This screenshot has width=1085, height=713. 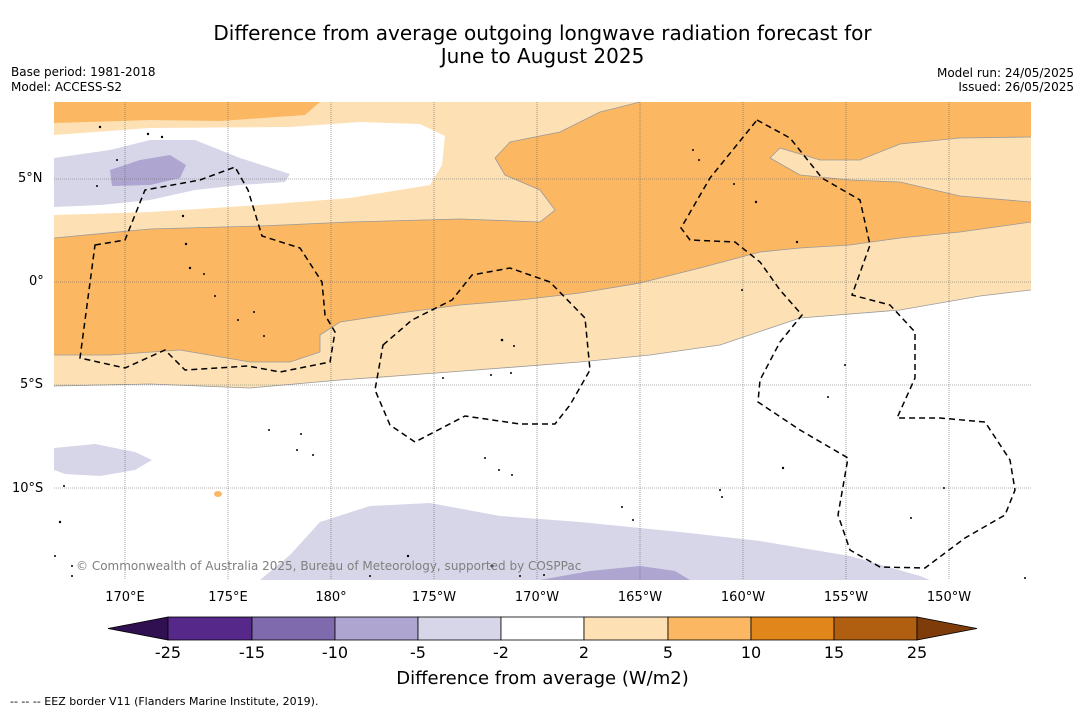 What do you see at coordinates (148, 170) in the screenshot?
I see `anomaly-band-purple-north` at bounding box center [148, 170].